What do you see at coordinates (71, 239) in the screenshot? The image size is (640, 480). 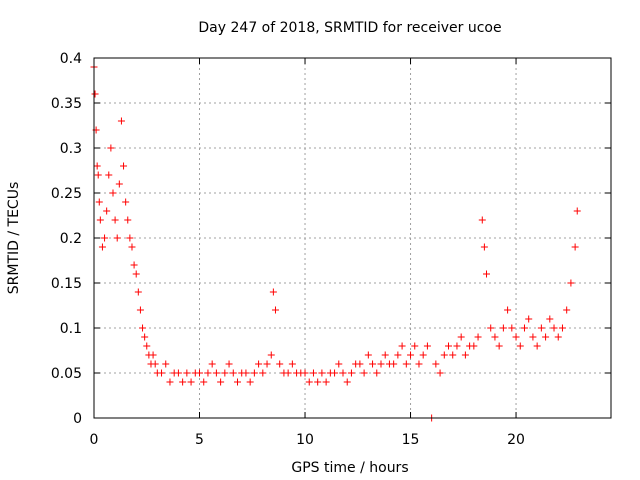 I see `y-tick-label: 0.2` at bounding box center [71, 239].